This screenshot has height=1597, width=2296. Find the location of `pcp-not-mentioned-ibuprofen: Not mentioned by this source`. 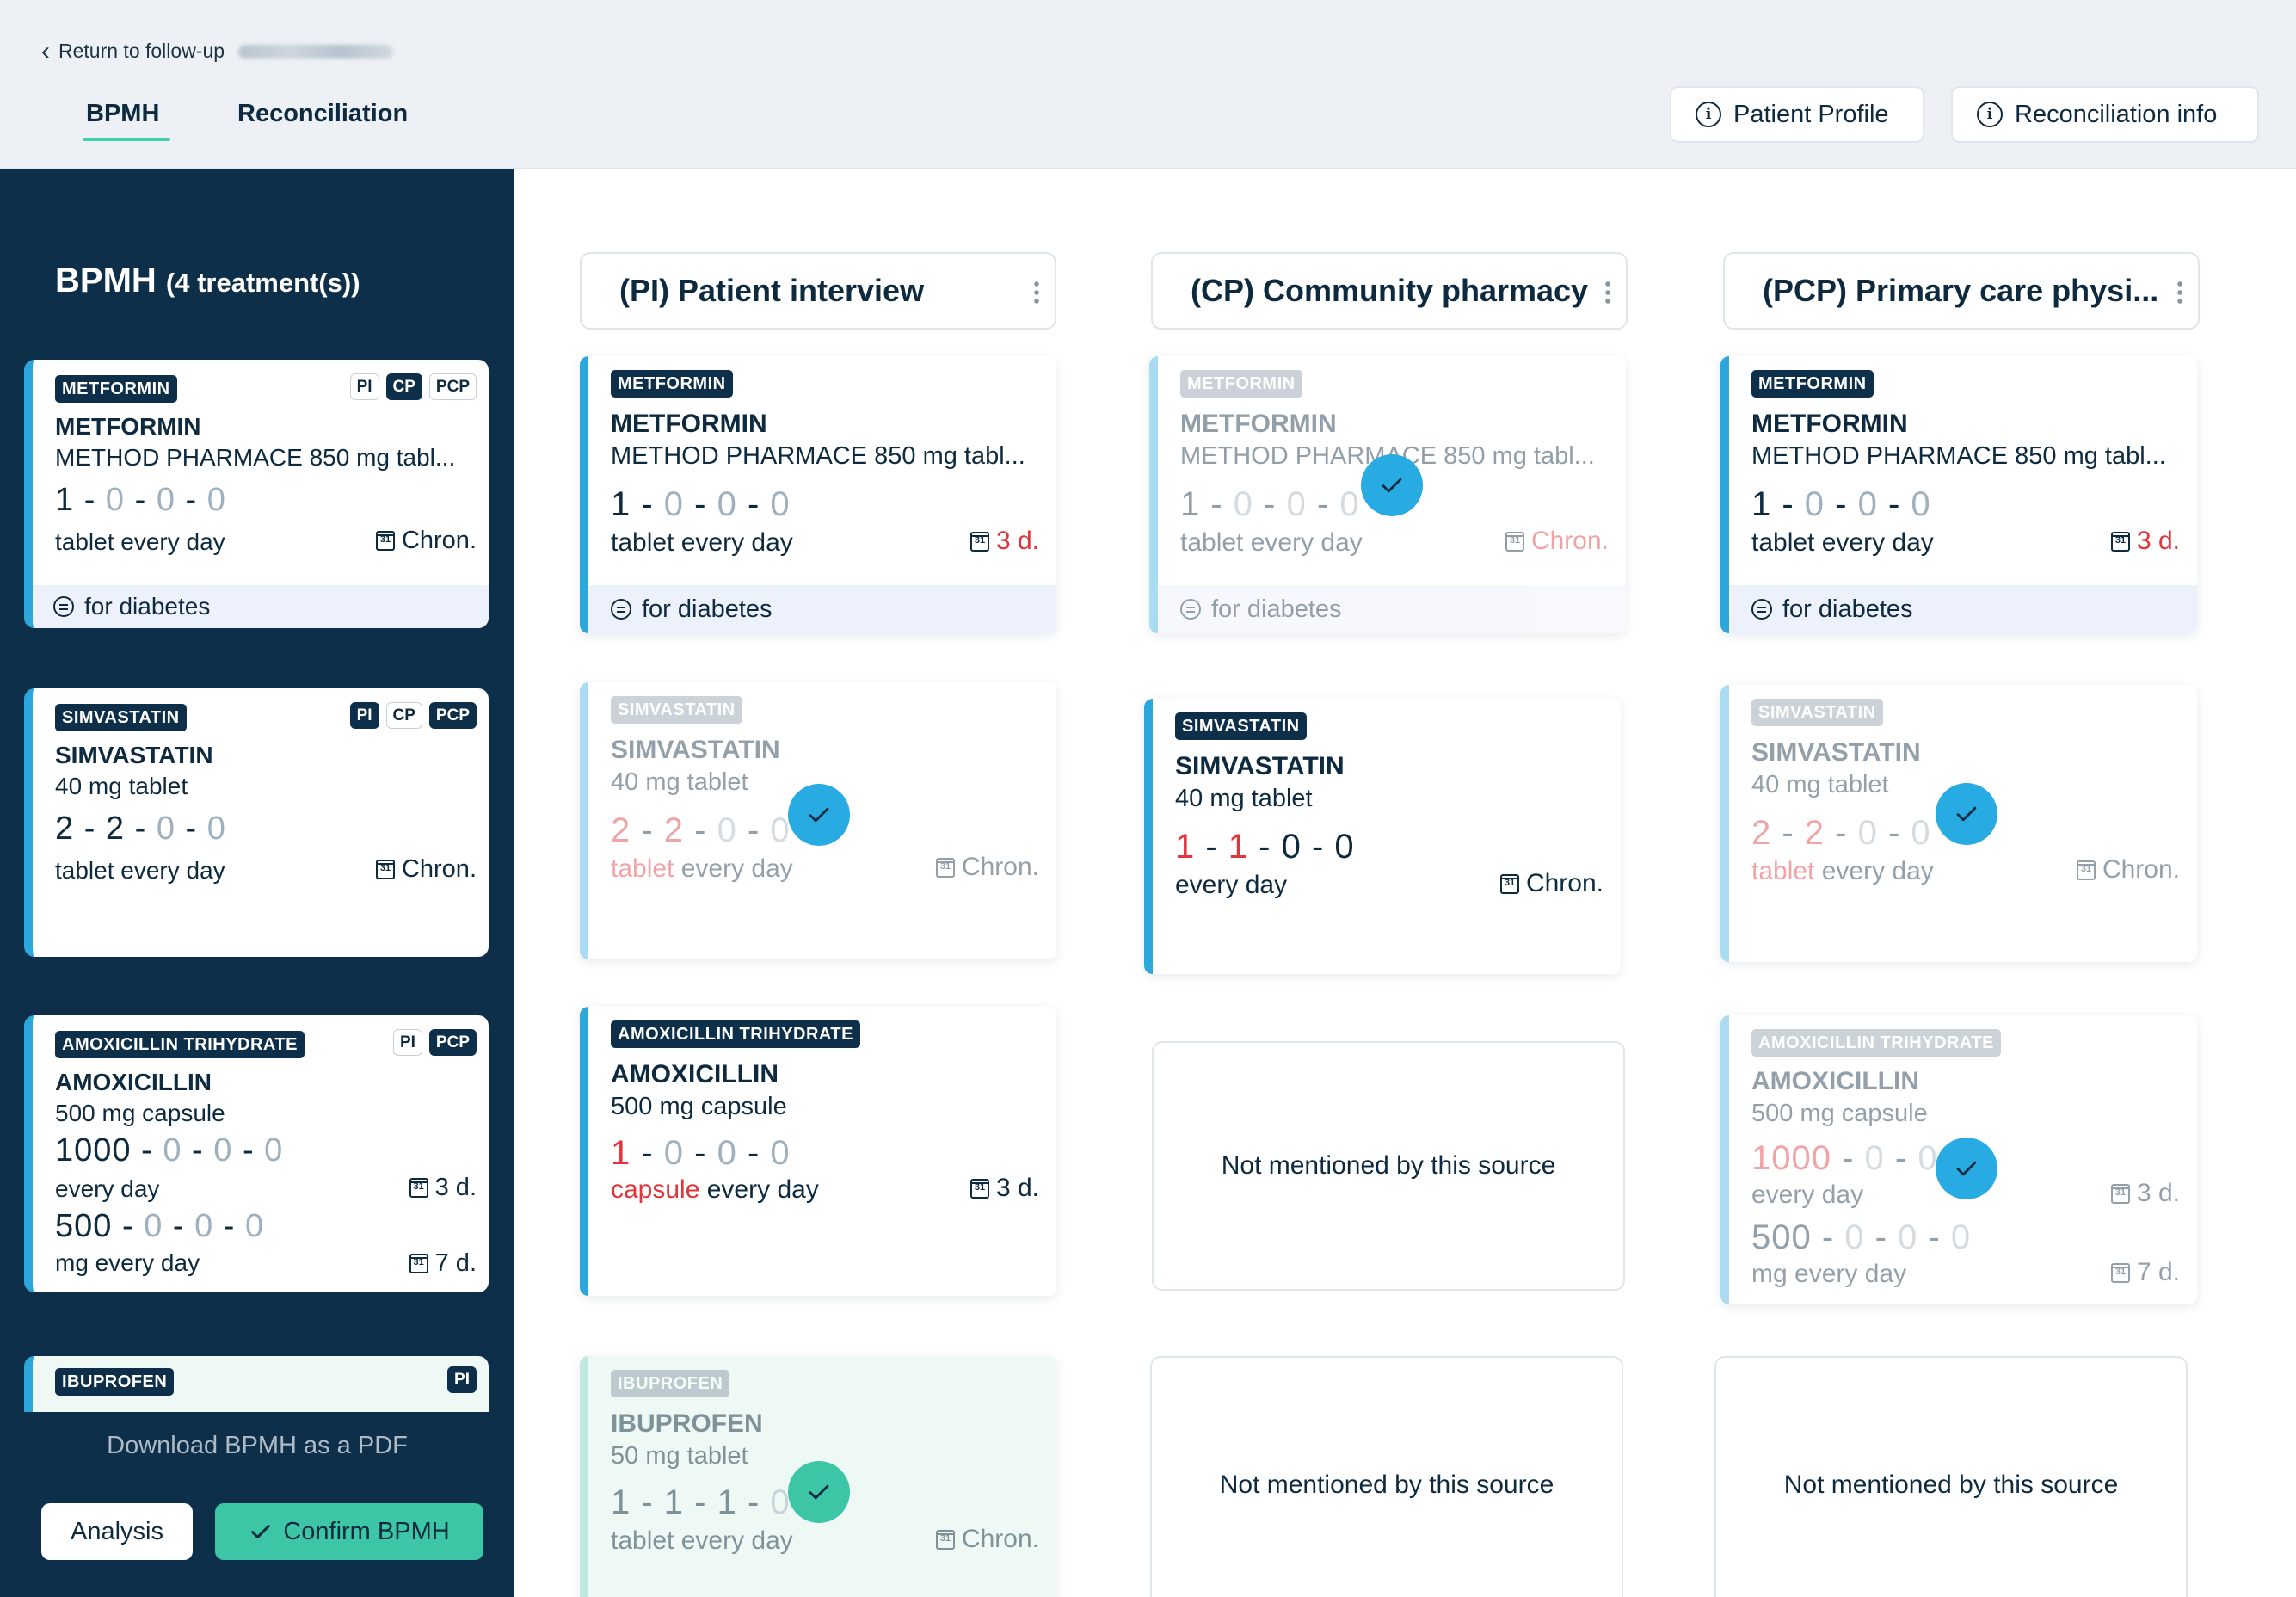

pcp-not-mentioned-ibuprofen: Not mentioned by this source is located at coordinates (1951, 1477).